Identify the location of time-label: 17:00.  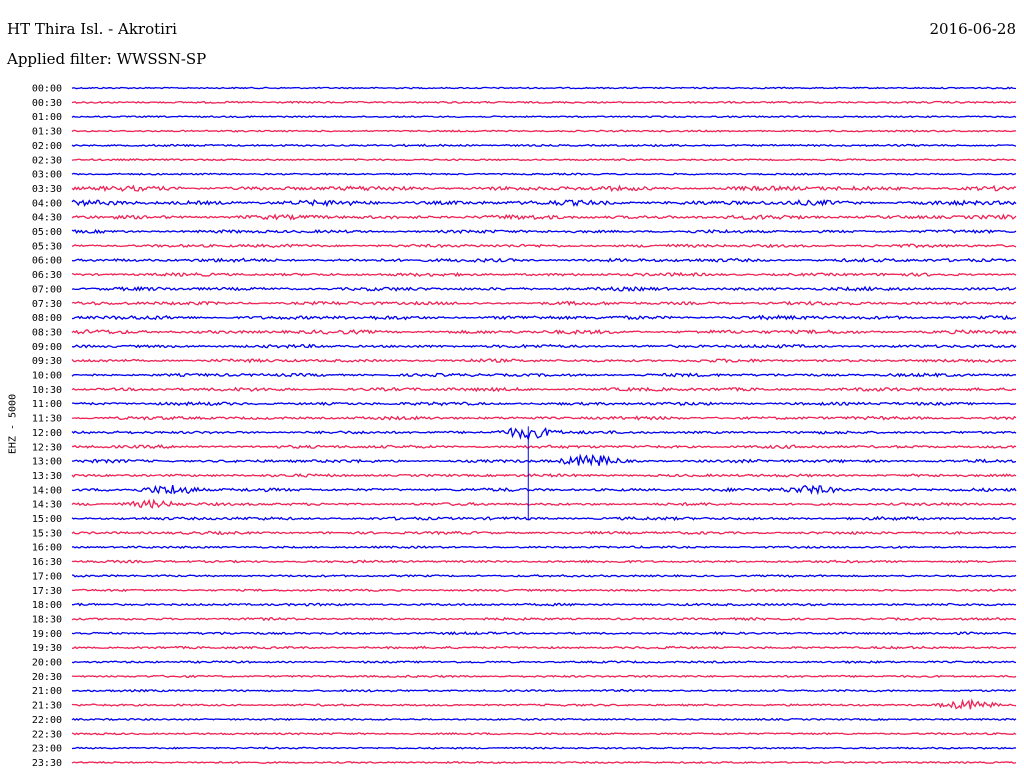
(47, 576).